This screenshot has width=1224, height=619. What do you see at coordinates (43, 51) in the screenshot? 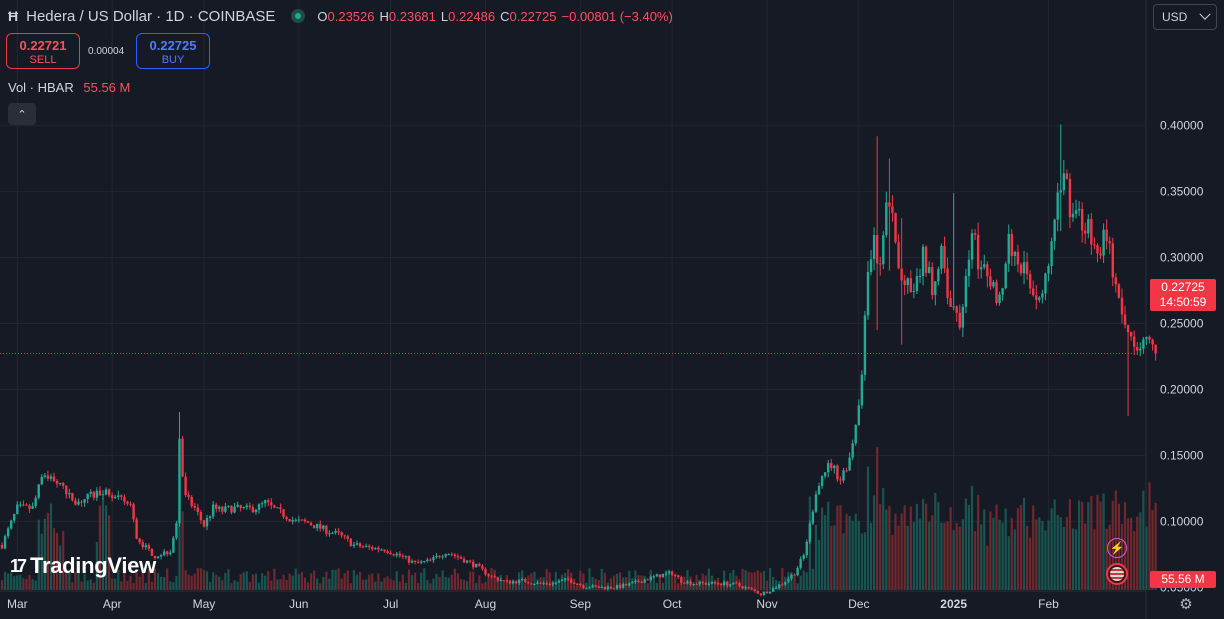
I see `sell-button: 0.22721 SELL` at bounding box center [43, 51].